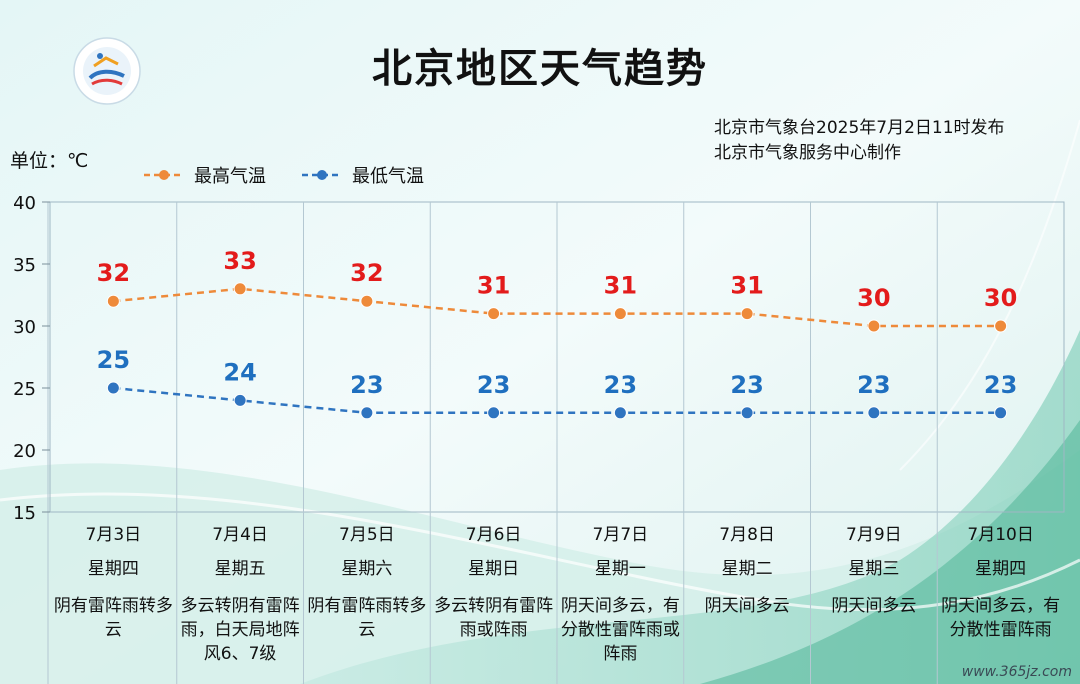 The height and width of the screenshot is (684, 1080). What do you see at coordinates (240, 630) in the screenshot?
I see `day-description: 多云转阴有雷阵雨，白天局地阵风6、7级` at bounding box center [240, 630].